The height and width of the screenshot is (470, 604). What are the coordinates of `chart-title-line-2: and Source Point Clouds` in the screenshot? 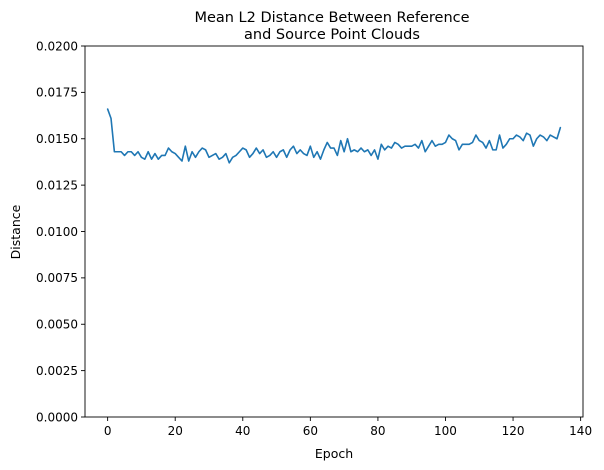 It's located at (332, 35).